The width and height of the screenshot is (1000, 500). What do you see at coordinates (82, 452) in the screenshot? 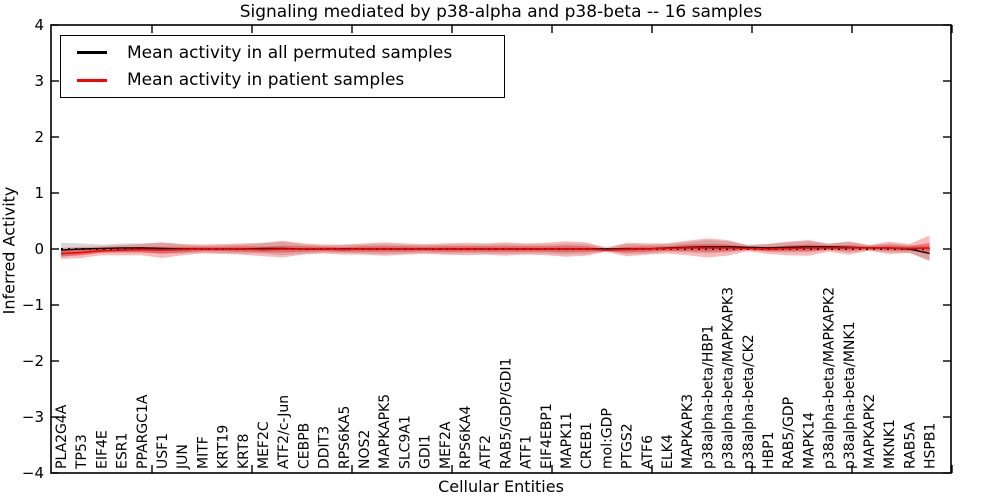
I see `x-tick-label: TP53` at bounding box center [82, 452].